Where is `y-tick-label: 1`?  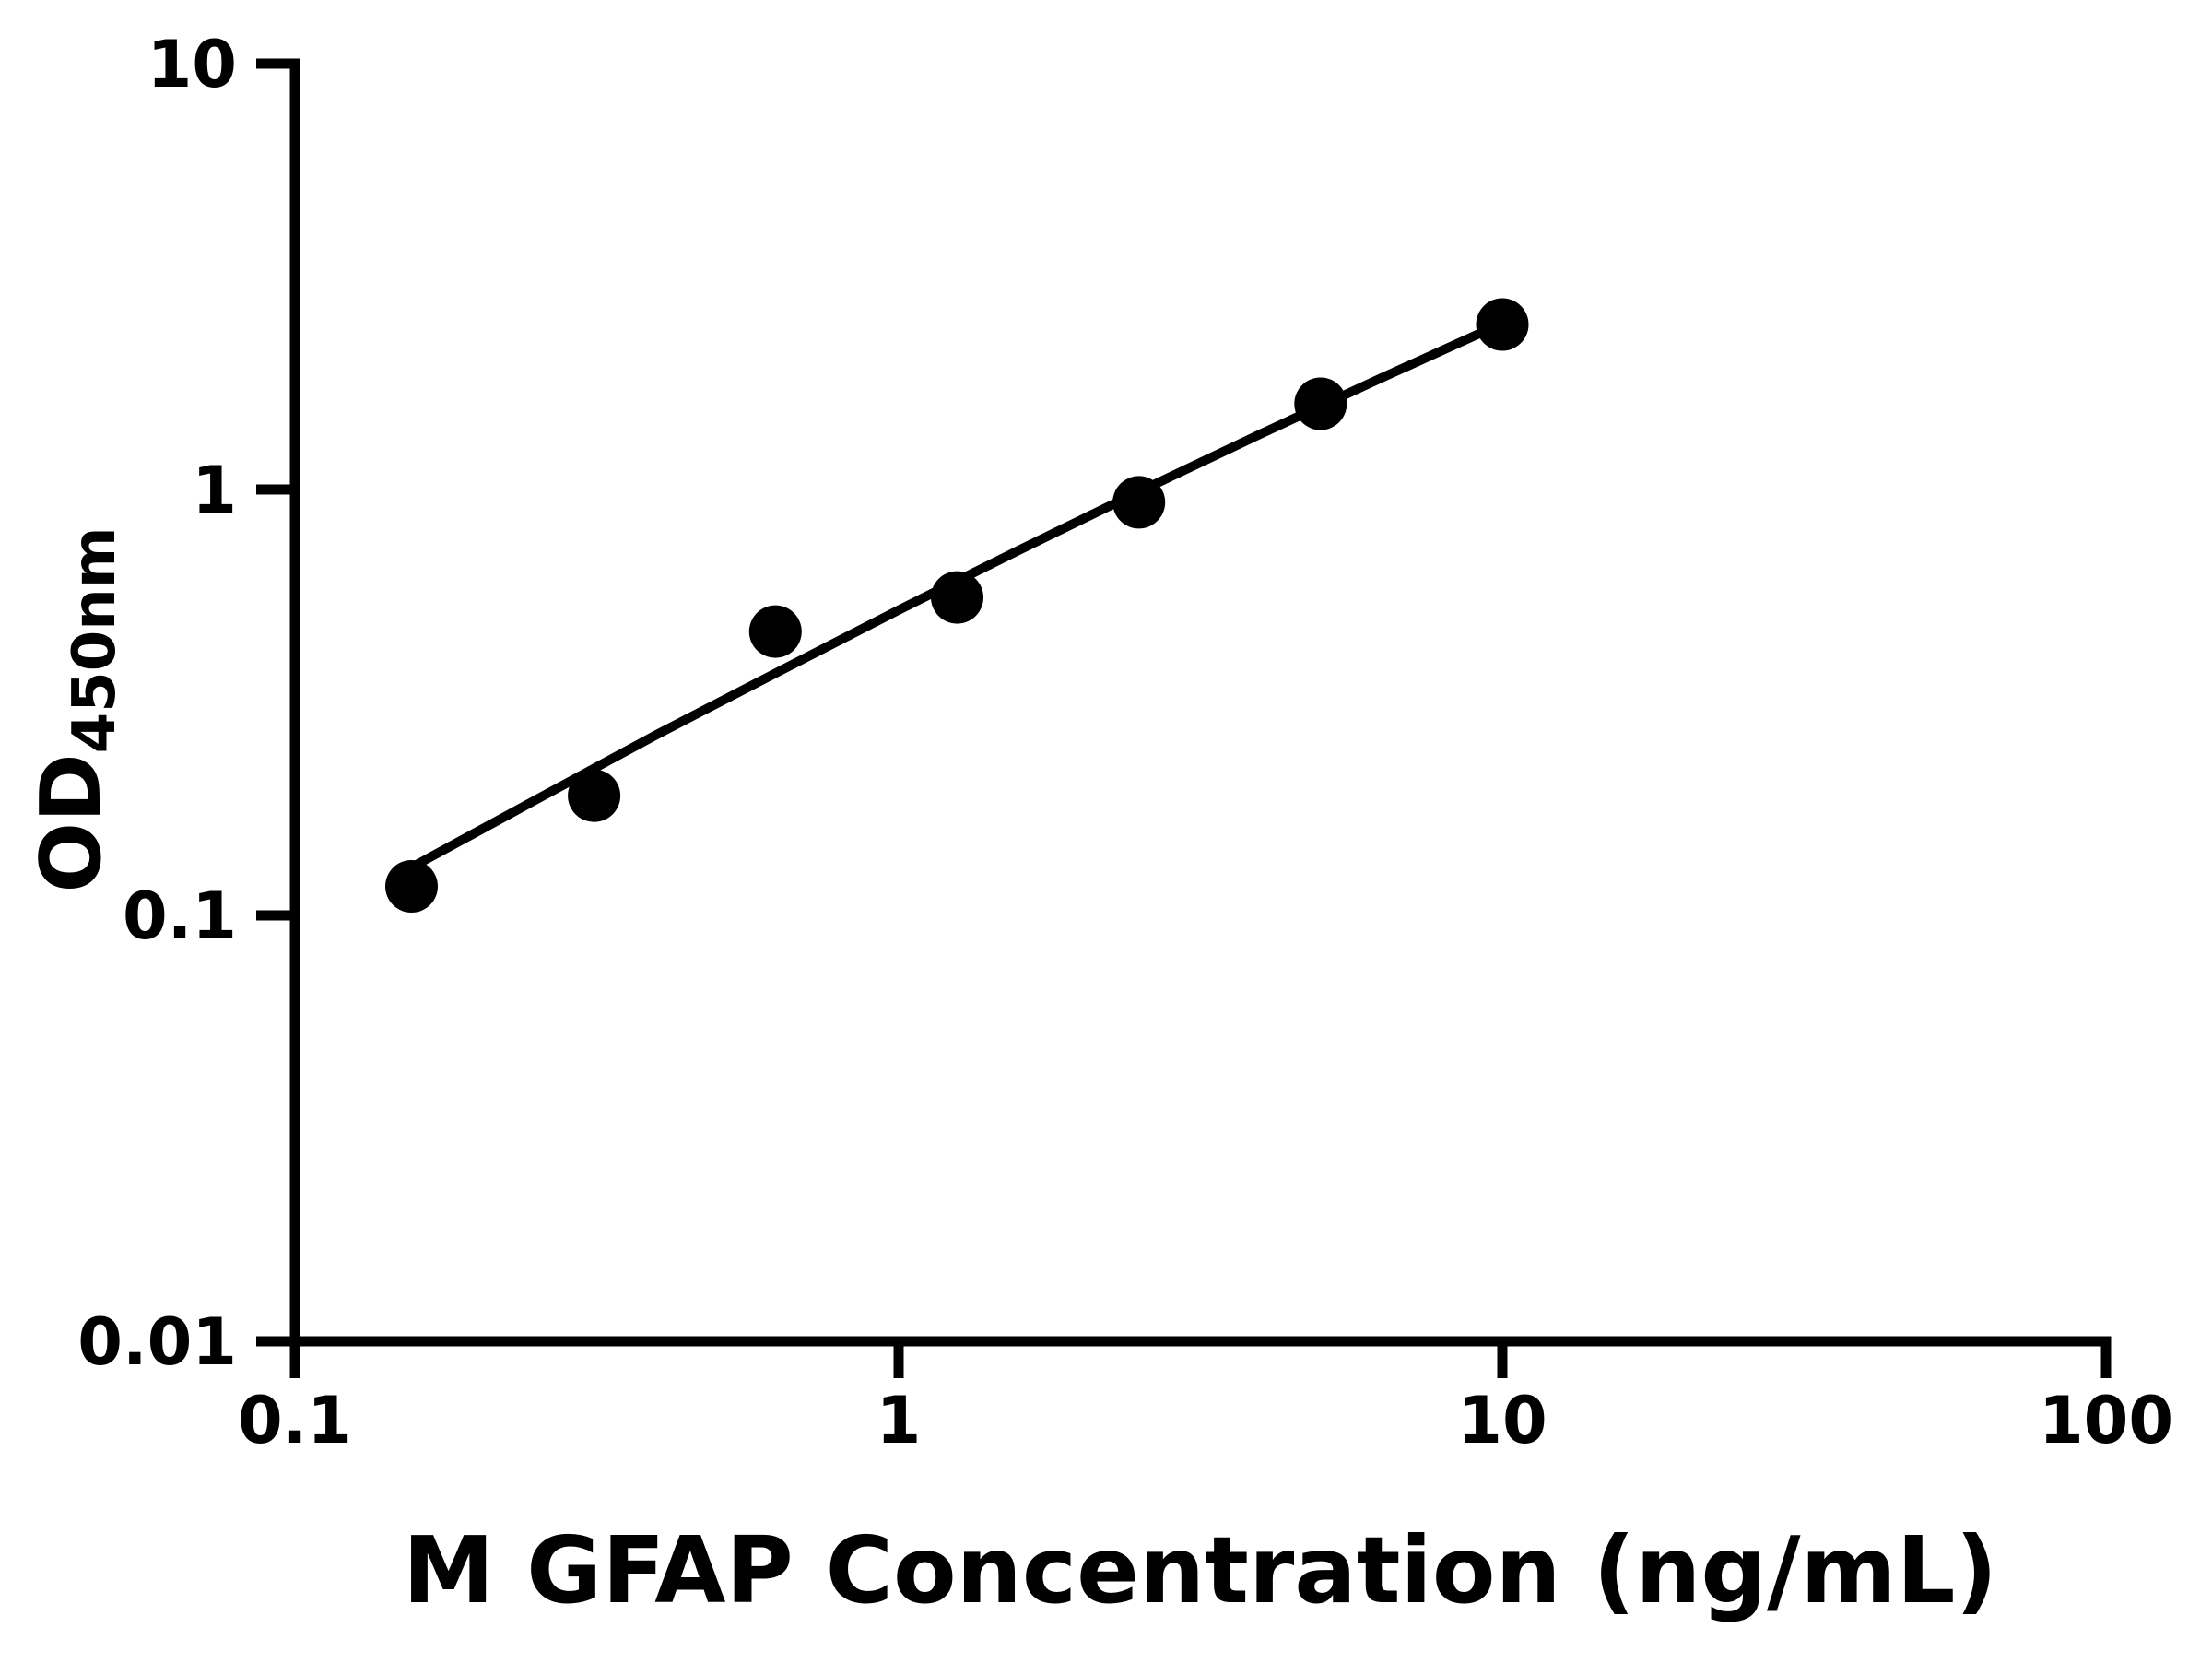
y-tick-label: 1 is located at coordinates (214, 490).